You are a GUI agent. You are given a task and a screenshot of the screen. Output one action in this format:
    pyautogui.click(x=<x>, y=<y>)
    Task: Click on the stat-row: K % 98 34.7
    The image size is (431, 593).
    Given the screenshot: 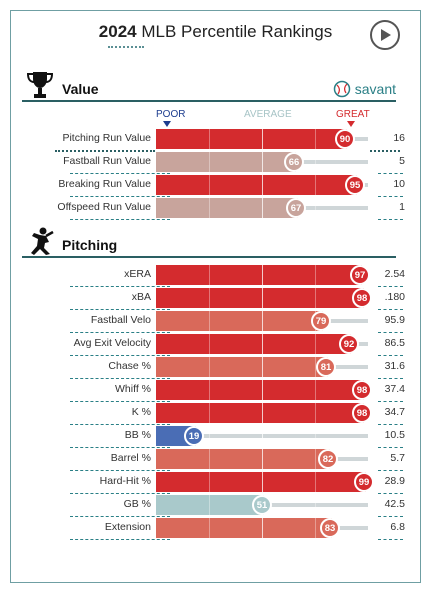 What is the action you would take?
    pyautogui.click(x=215, y=413)
    